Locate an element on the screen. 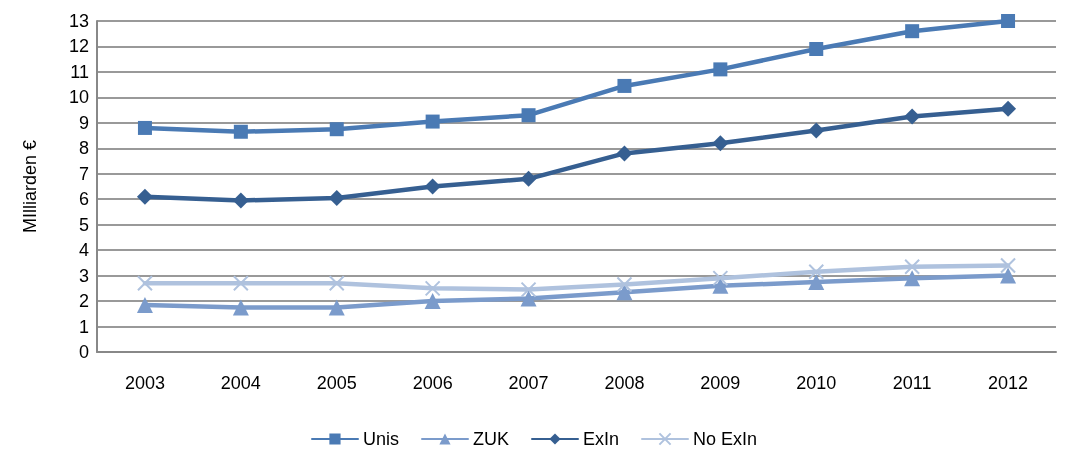 Image resolution: width=1068 pixels, height=455 pixels. y-tick-label: 4 is located at coordinates (83, 250).